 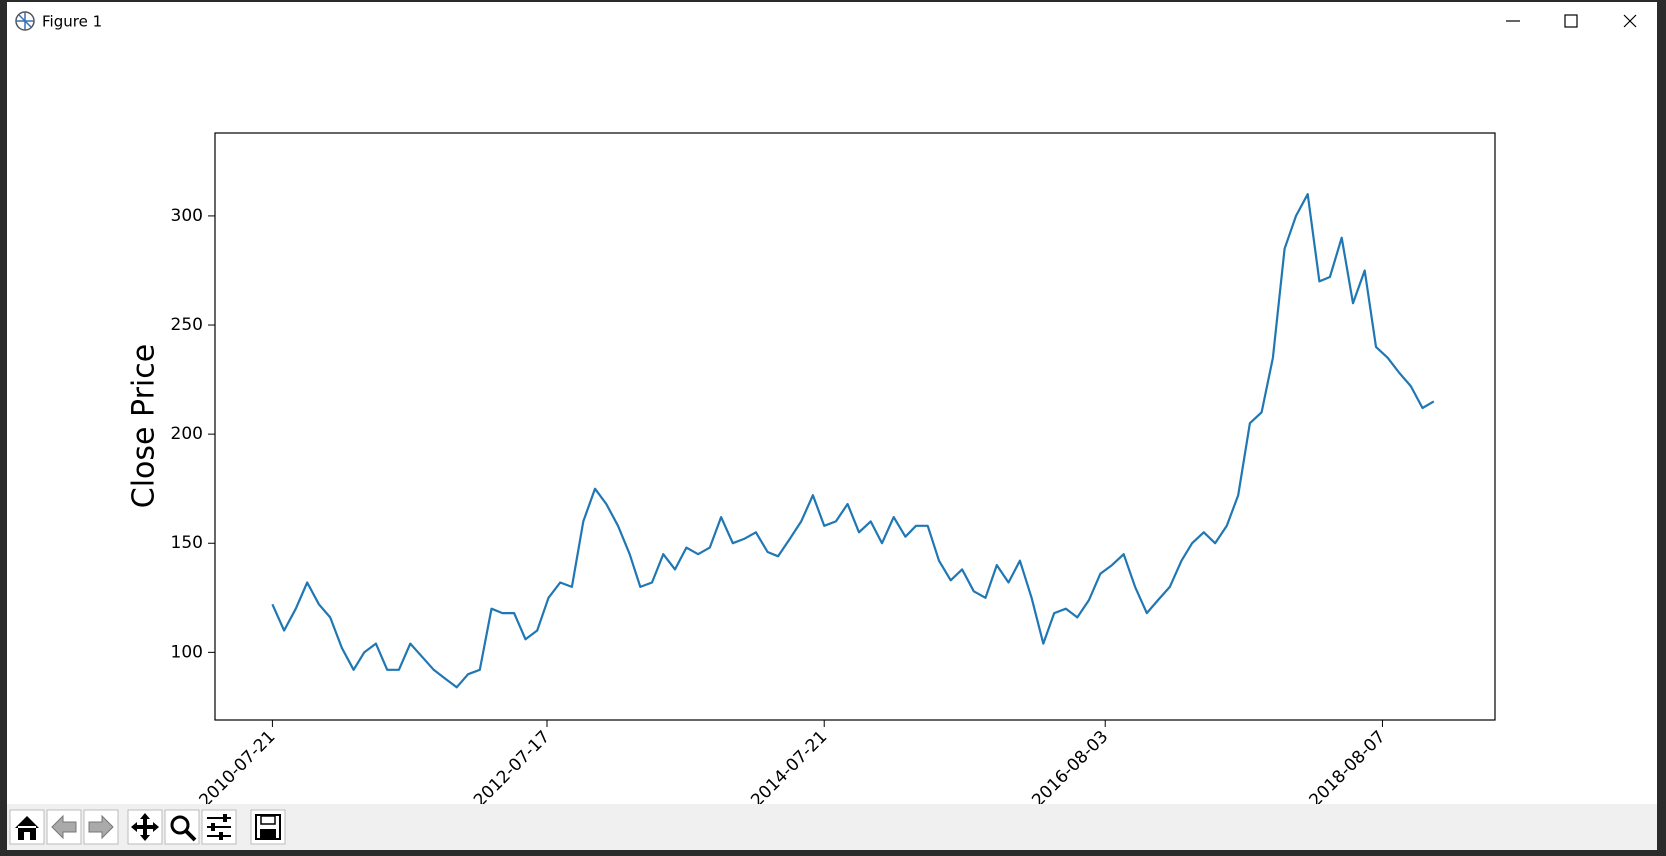 What do you see at coordinates (182, 827) in the screenshot?
I see `zoom-button` at bounding box center [182, 827].